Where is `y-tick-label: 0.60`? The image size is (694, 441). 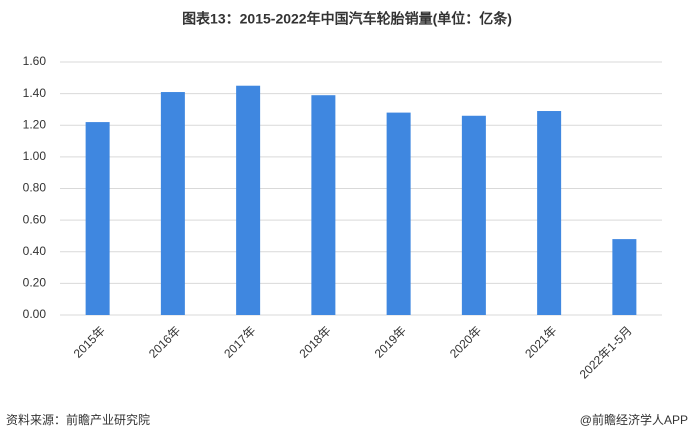 y-tick-label: 0.60 is located at coordinates (35, 219).